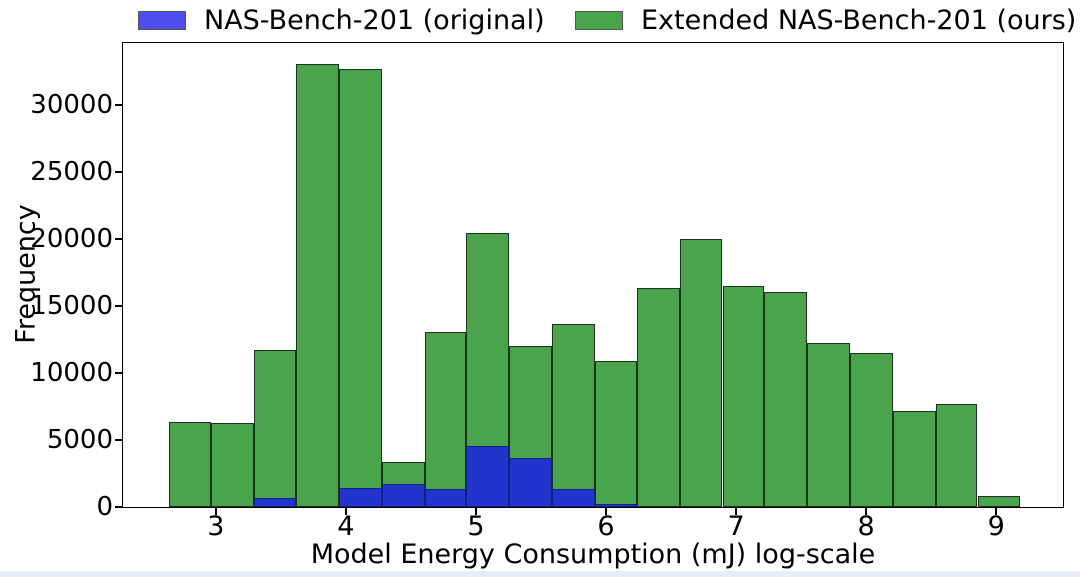 This screenshot has height=577, width=1080. What do you see at coordinates (859, 20) in the screenshot?
I see `legend-label-extended: Extended NAS-Bench-201 (ours)` at bounding box center [859, 20].